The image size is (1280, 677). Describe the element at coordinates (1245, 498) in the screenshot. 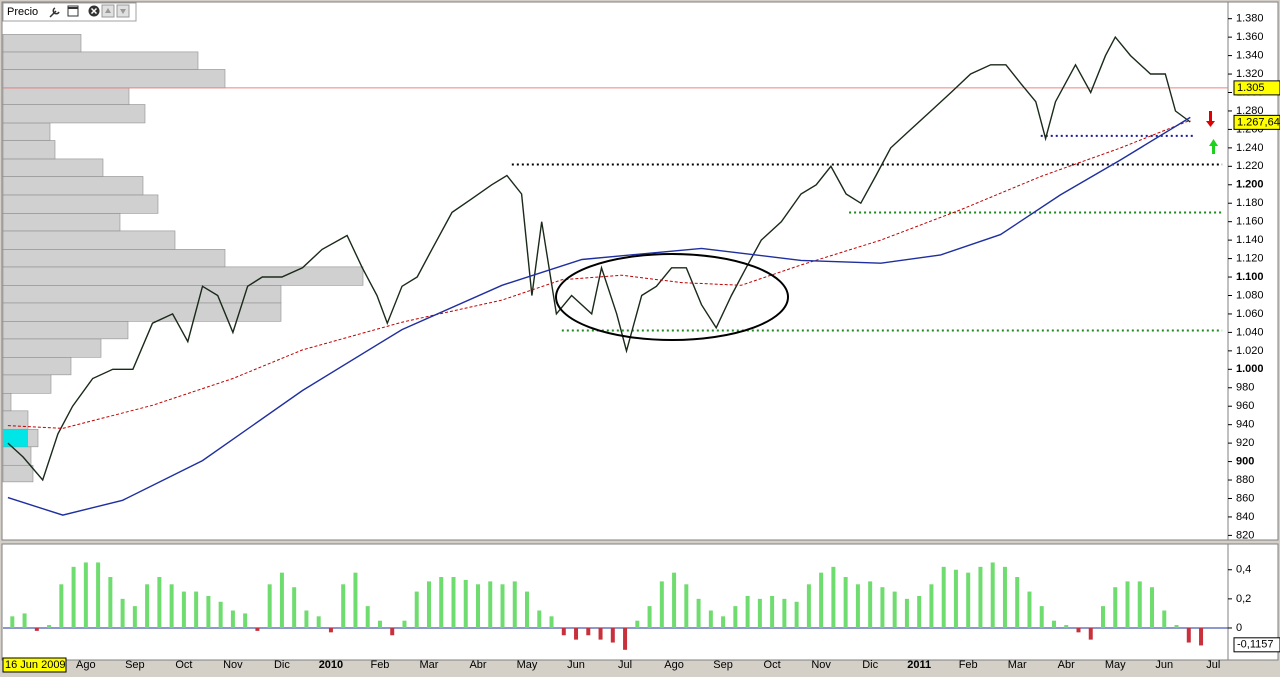

I see `y-tick-label: 860` at that location.